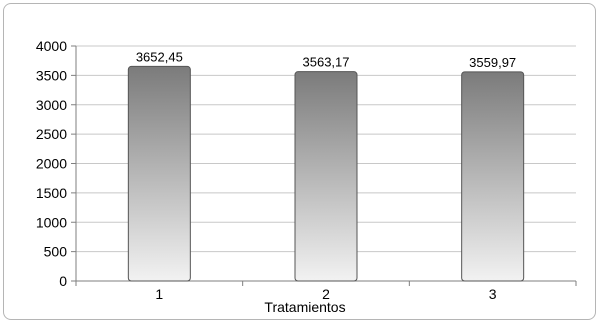 The width and height of the screenshot is (601, 325). What do you see at coordinates (326, 62) in the screenshot?
I see `data-label-2: 3563,17` at bounding box center [326, 62].